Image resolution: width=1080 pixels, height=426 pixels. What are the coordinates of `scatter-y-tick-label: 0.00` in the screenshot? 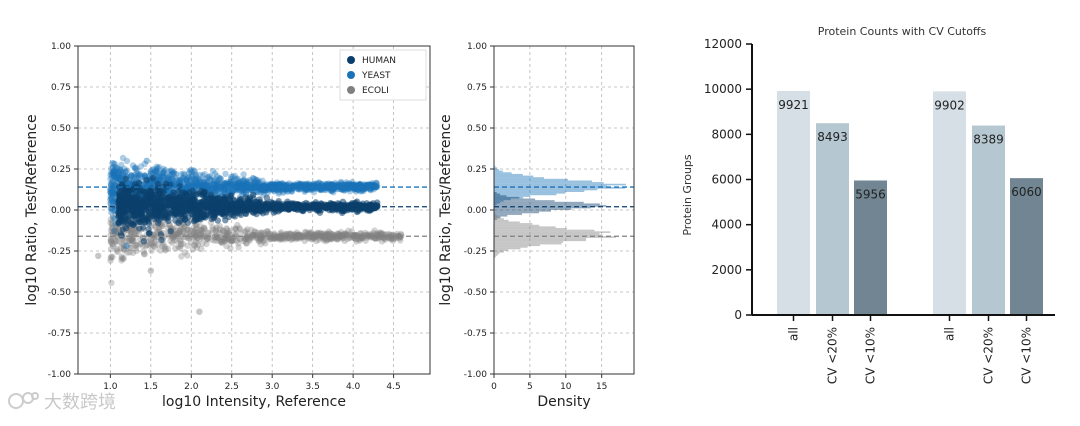 It's located at (61, 211).